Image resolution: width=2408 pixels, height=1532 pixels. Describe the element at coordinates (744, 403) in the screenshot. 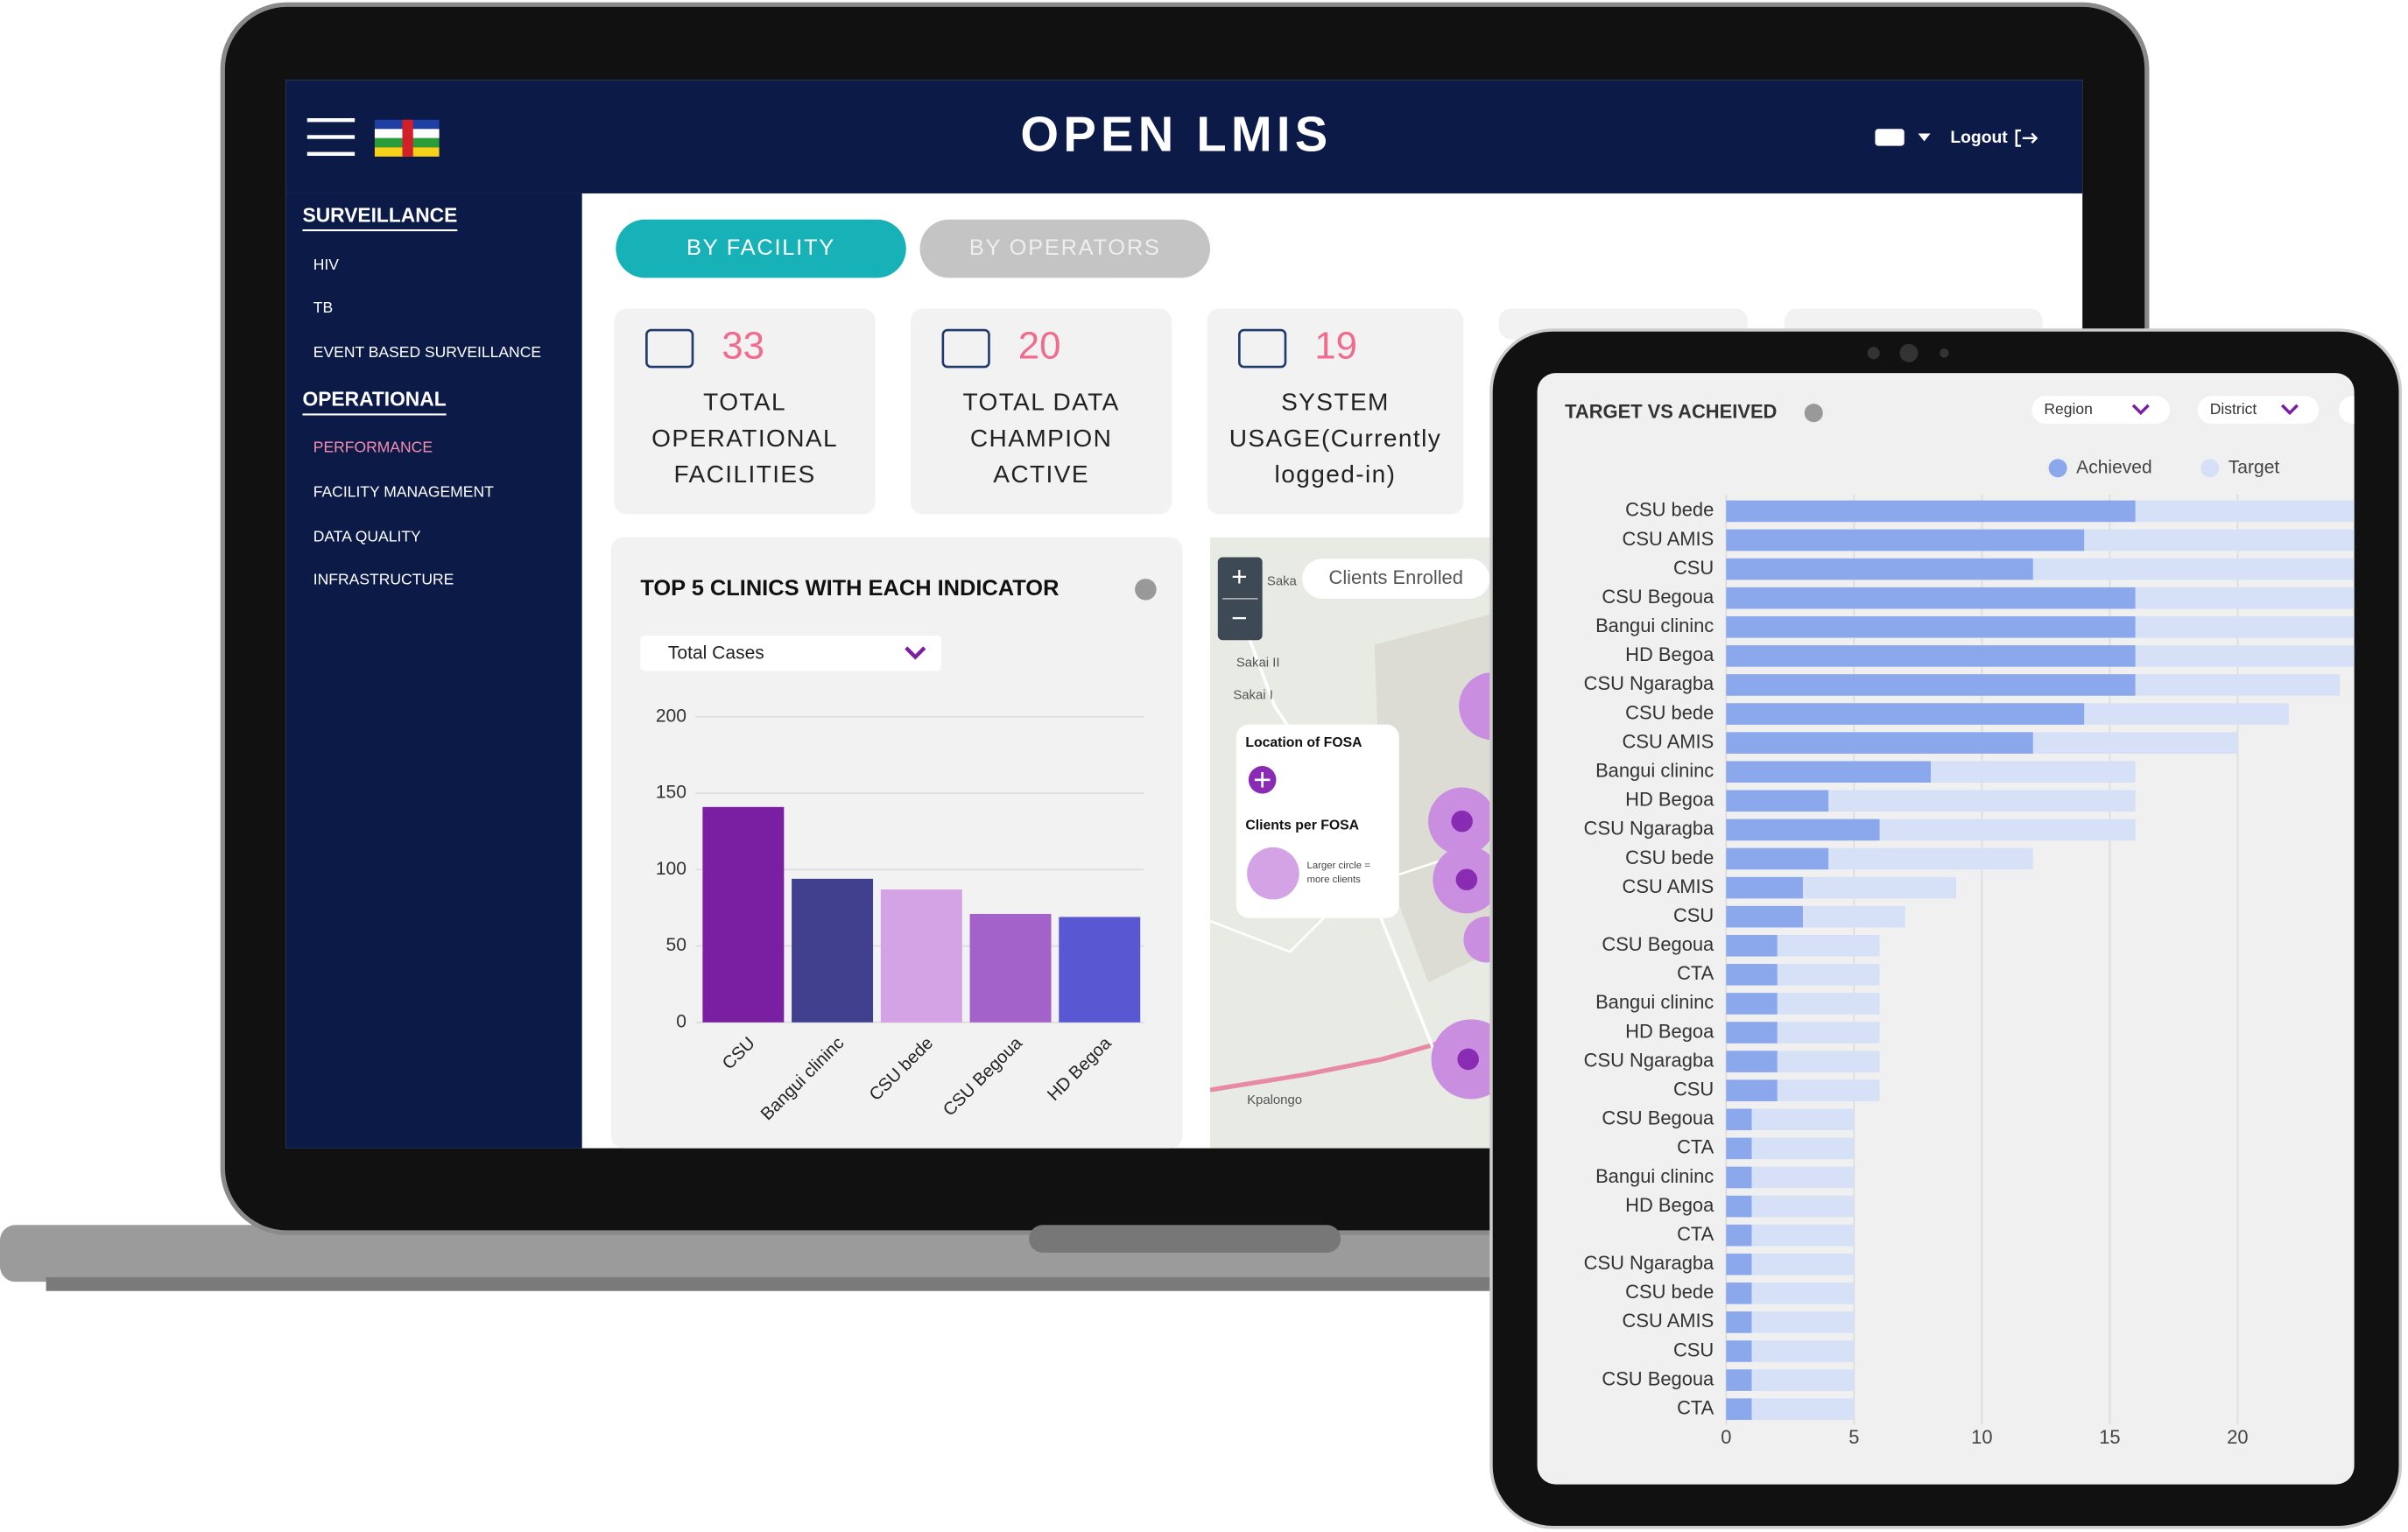

I see `stat-label: TOTAL` at that location.